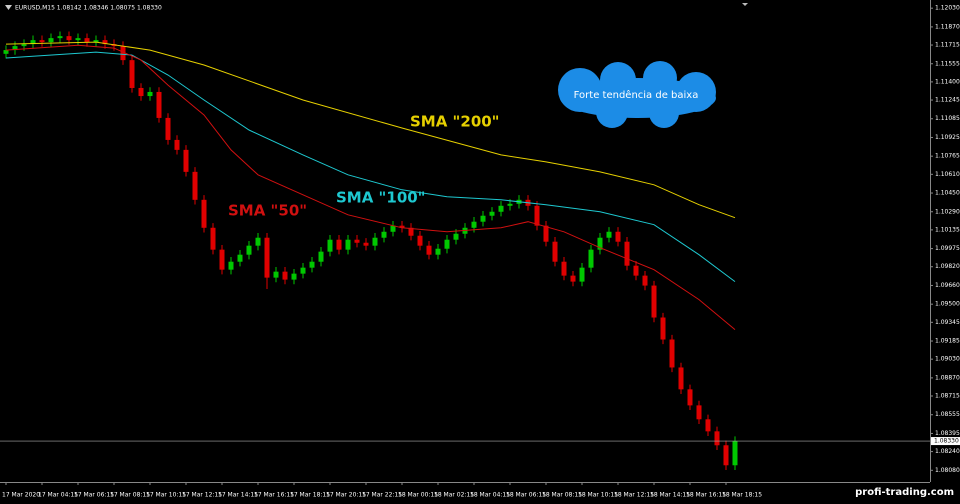  I want to click on x-tick-label: 17 Mar 04:15, so click(58, 495).